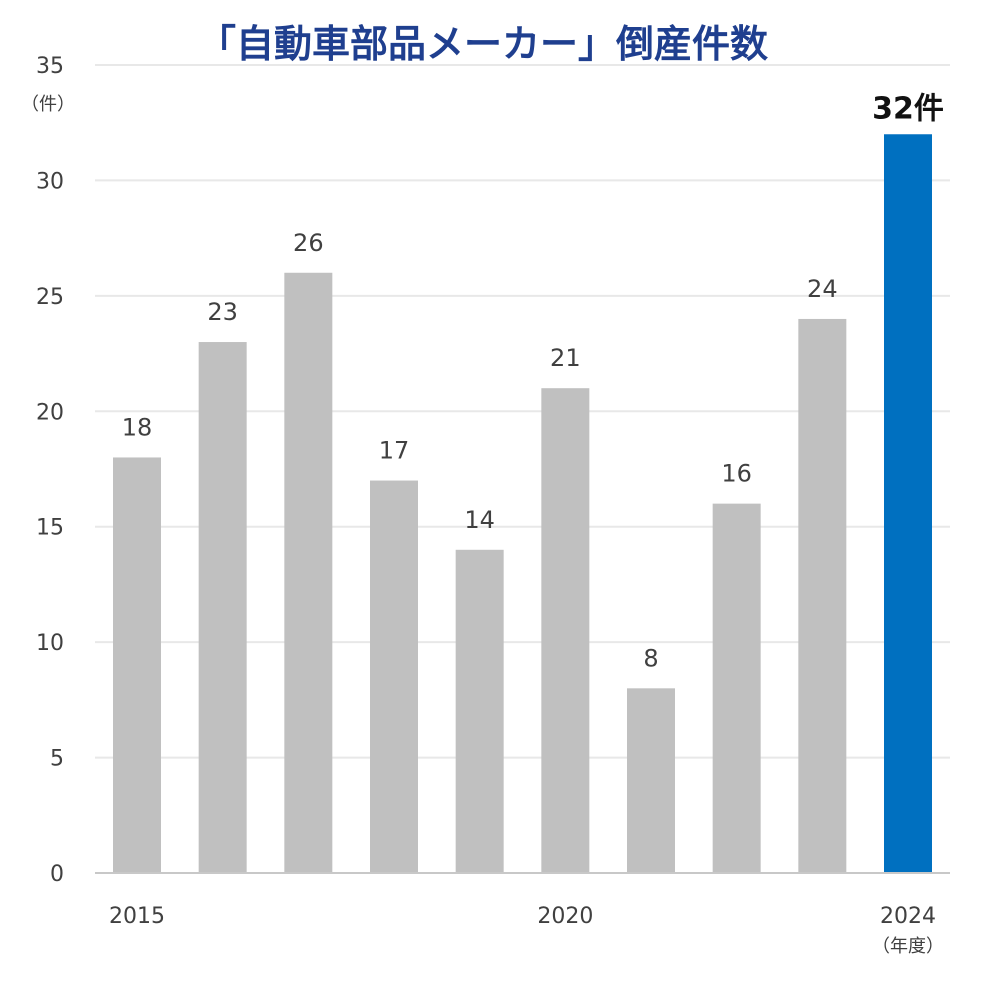 This screenshot has height=981, width=997. Describe the element at coordinates (308, 243) in the screenshot. I see `data-label-2017: 26` at that location.